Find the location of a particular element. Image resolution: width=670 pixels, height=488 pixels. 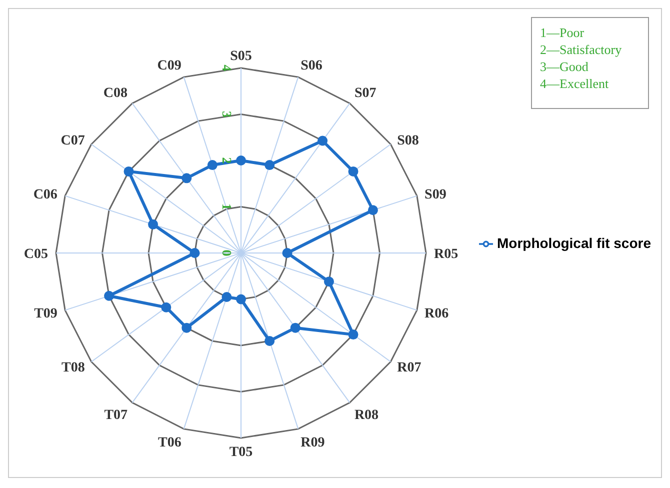

text: 4—Excellent is located at coordinates (575, 83).